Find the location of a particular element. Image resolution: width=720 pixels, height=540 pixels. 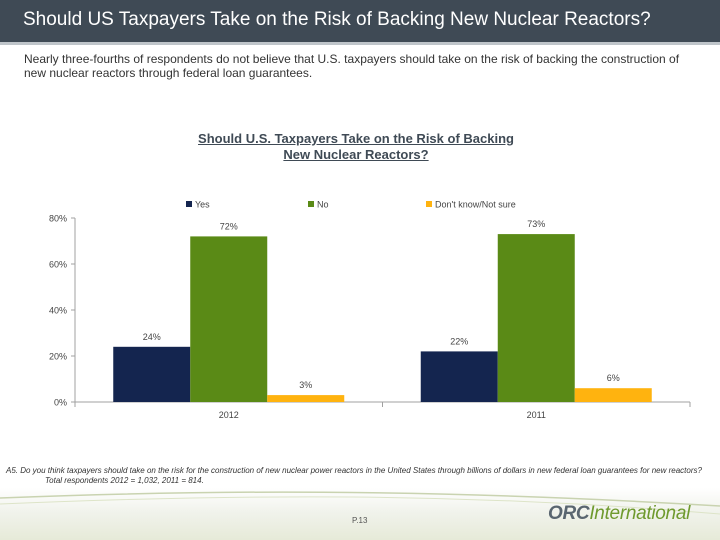

y-tick-label: 40% is located at coordinates (58, 311).